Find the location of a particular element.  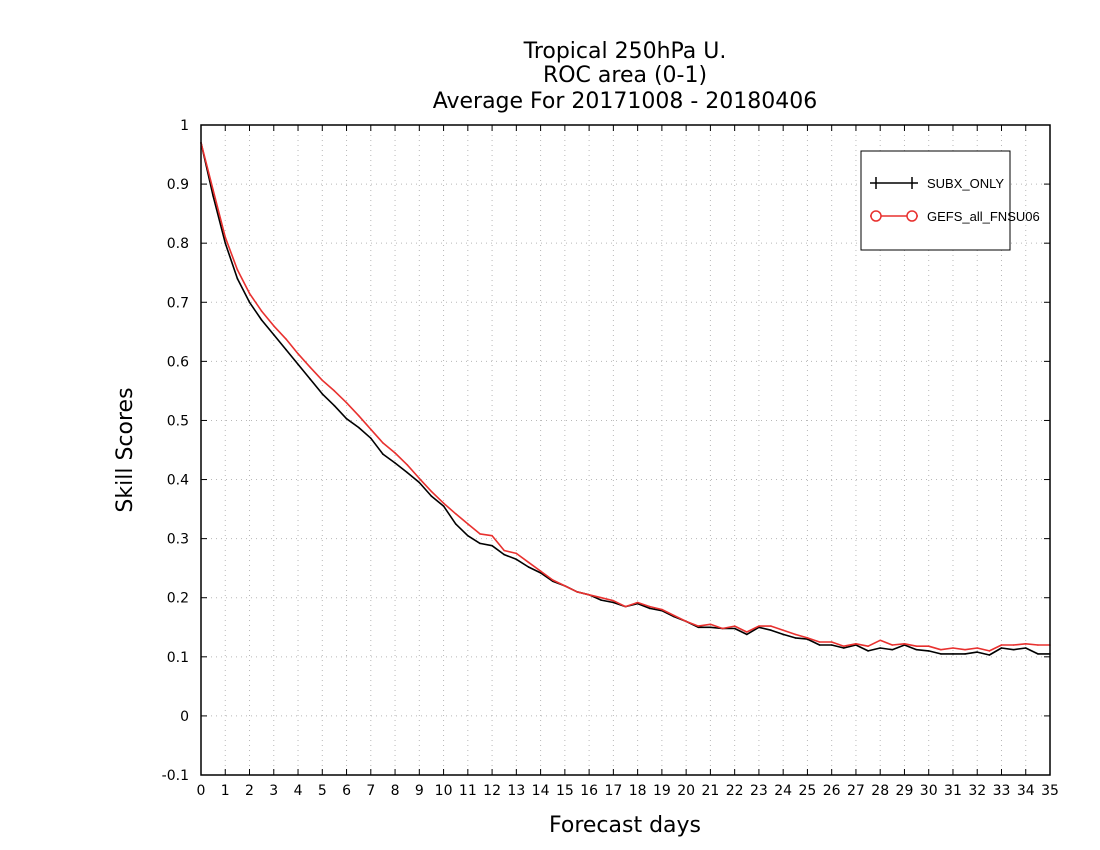

x-tick-label: 10 is located at coordinates (444, 791).